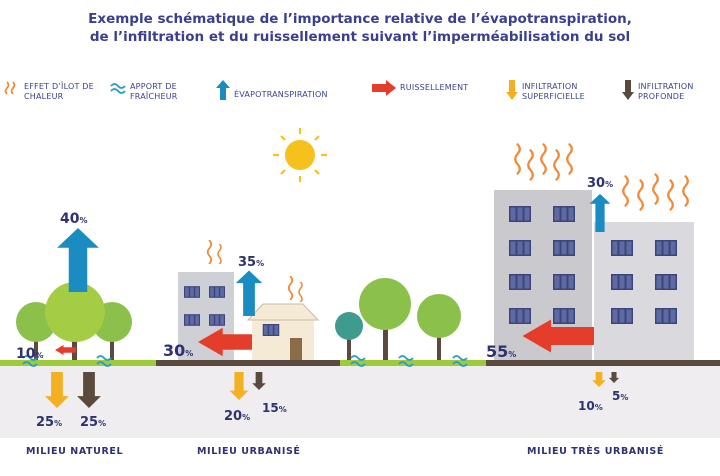  I want to click on legend-runoff-label: RUISSELLEMENT, so click(434, 87).